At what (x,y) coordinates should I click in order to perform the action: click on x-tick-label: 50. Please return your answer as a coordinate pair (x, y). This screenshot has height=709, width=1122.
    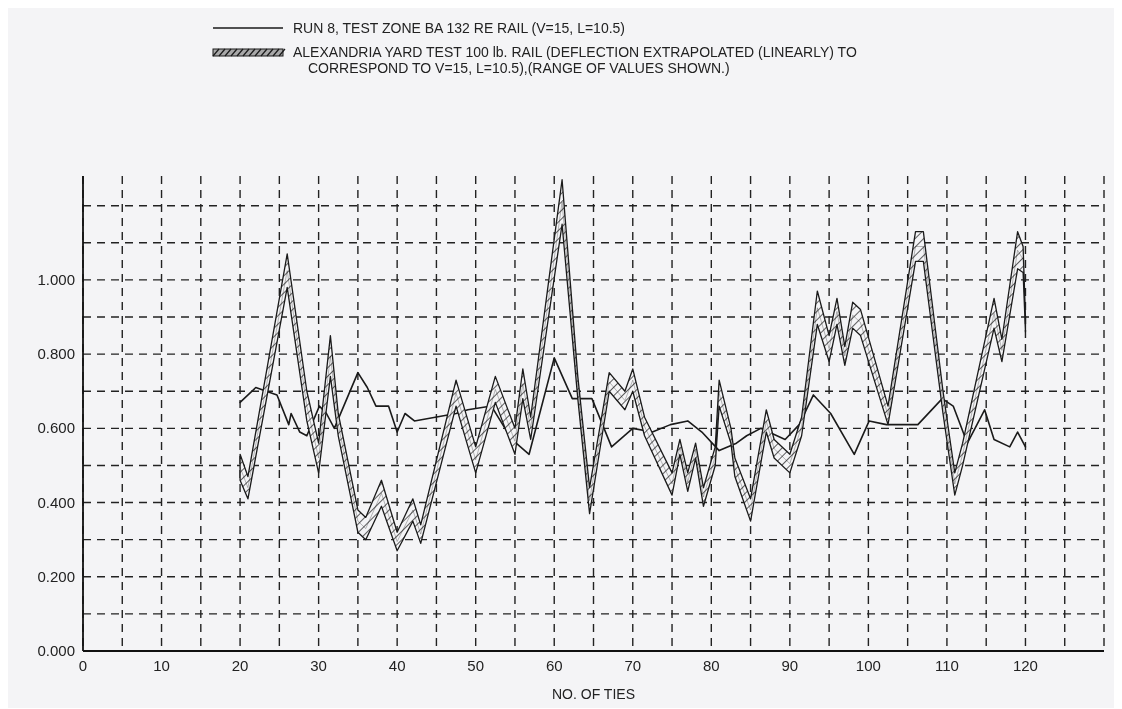
    Looking at the image, I should click on (476, 665).